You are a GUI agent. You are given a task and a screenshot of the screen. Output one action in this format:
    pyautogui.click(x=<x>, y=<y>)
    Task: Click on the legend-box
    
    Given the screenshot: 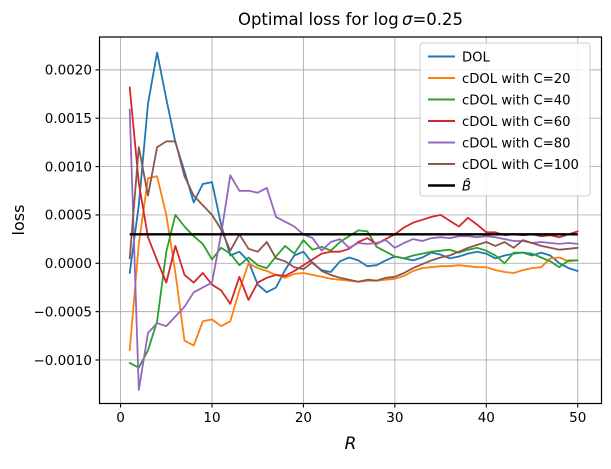 What is the action you would take?
    pyautogui.click(x=505, y=119)
    